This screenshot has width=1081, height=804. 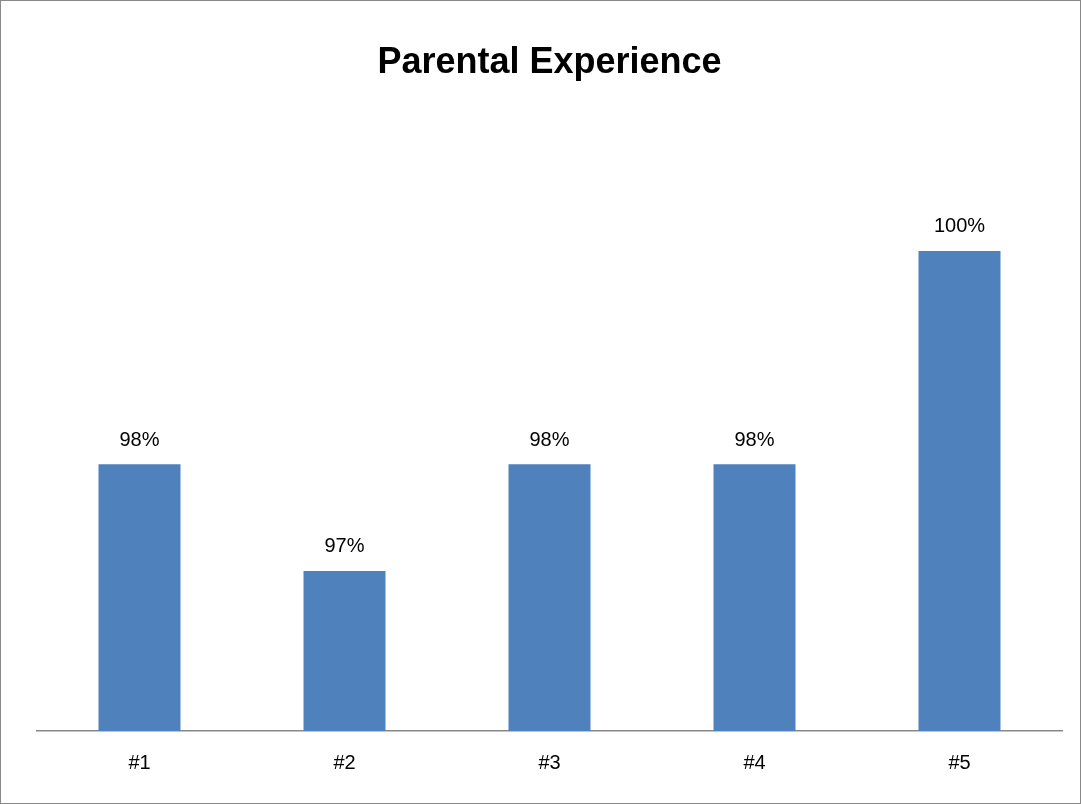 I want to click on x-tick-label: #1, so click(x=139, y=761).